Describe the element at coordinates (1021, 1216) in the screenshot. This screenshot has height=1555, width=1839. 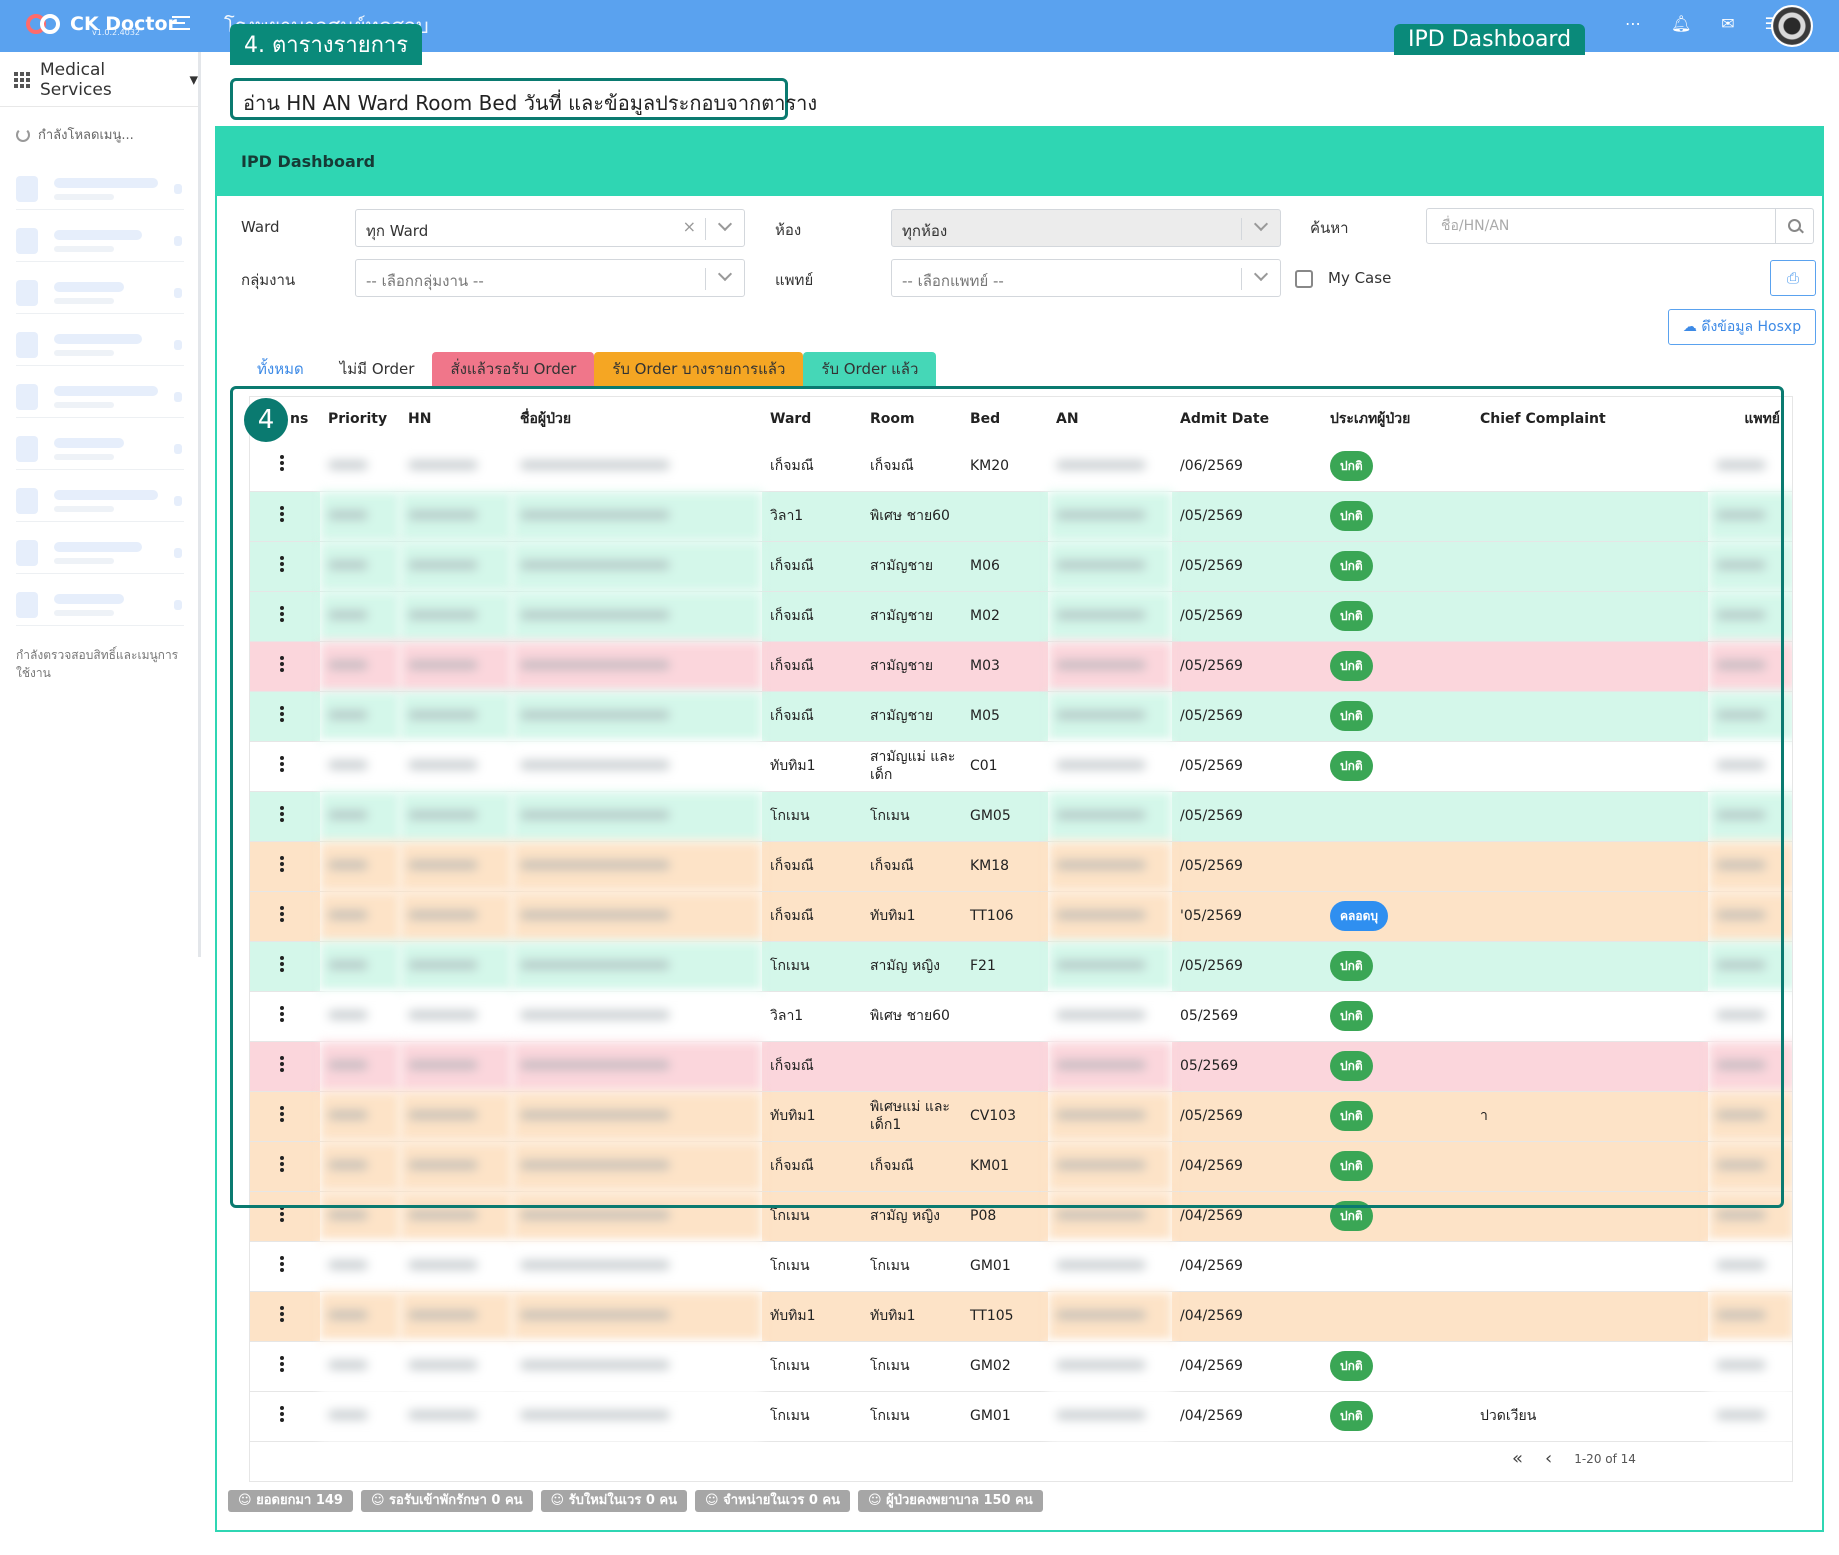
I see `table-row: โกเมน สามัญ หญิง P08/04/2569 ปกติ` at that location.